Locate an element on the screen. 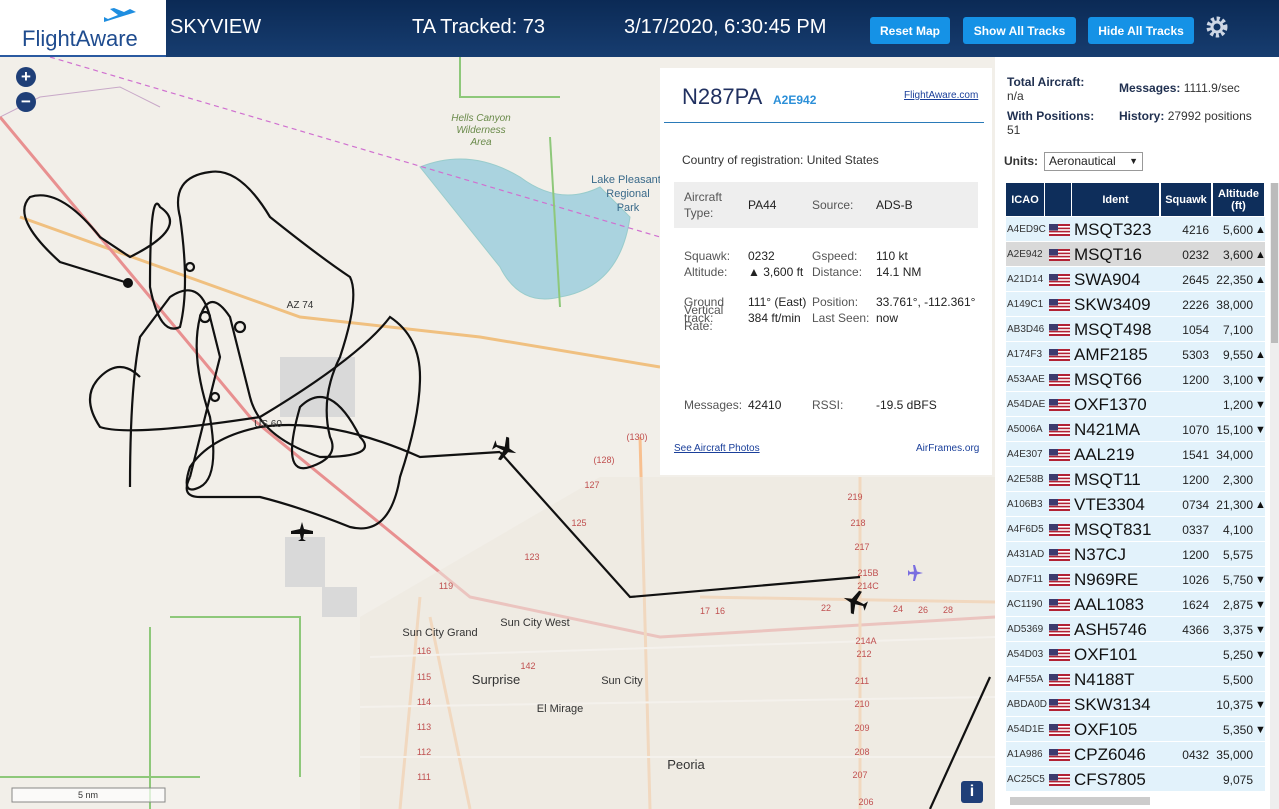 The width and height of the screenshot is (1279, 809). flightaware-link: FlightAware.com is located at coordinates (941, 95).